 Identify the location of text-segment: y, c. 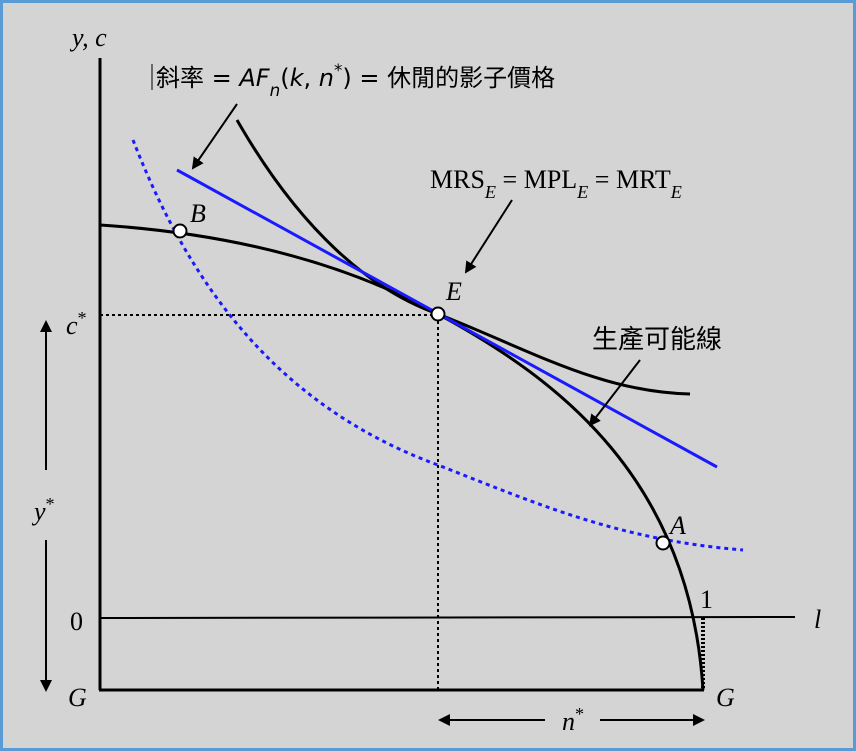
(88, 37).